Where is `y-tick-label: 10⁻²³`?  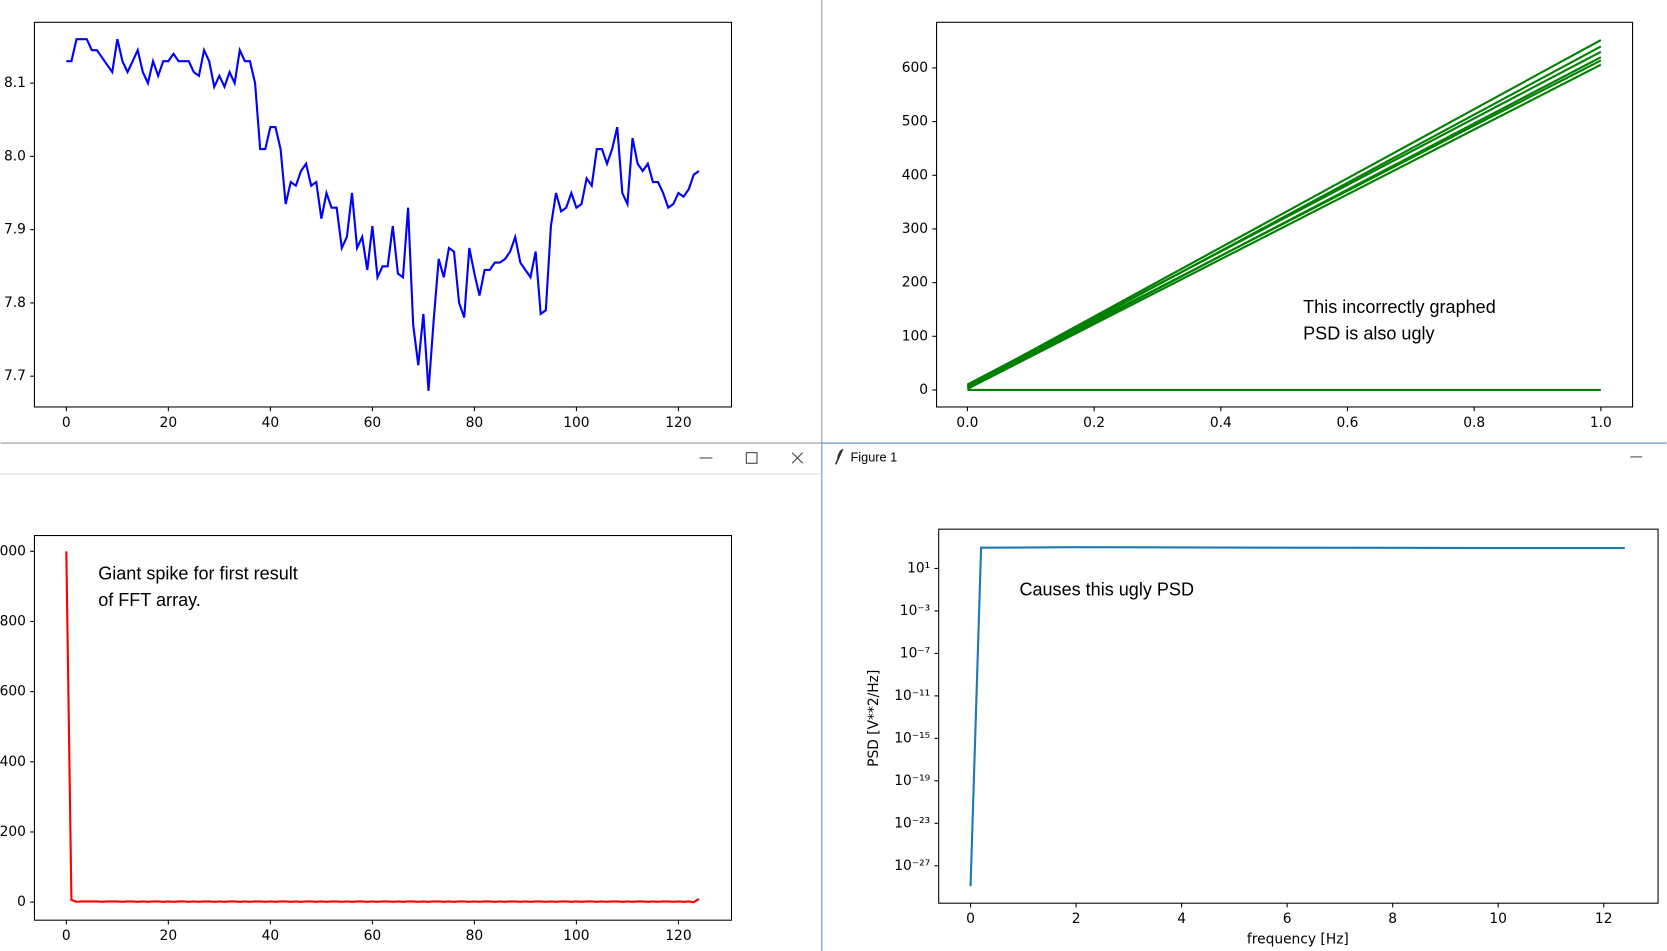
y-tick-label: 10⁻²³ is located at coordinates (912, 823).